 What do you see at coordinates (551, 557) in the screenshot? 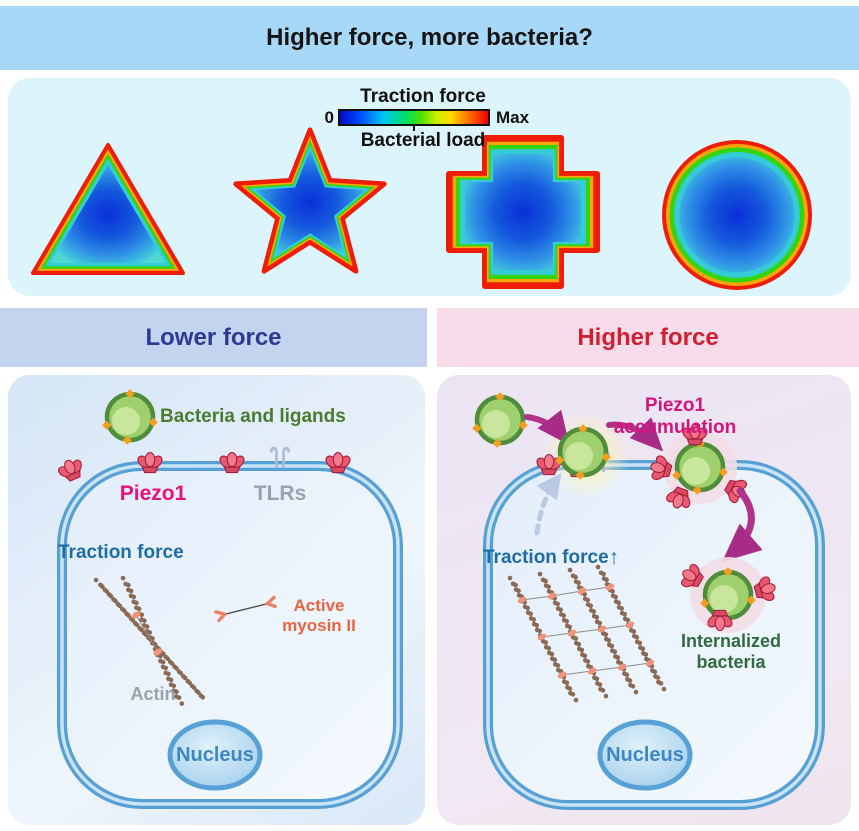
I see `traction-force-increase-label: Traction force↑` at bounding box center [551, 557].